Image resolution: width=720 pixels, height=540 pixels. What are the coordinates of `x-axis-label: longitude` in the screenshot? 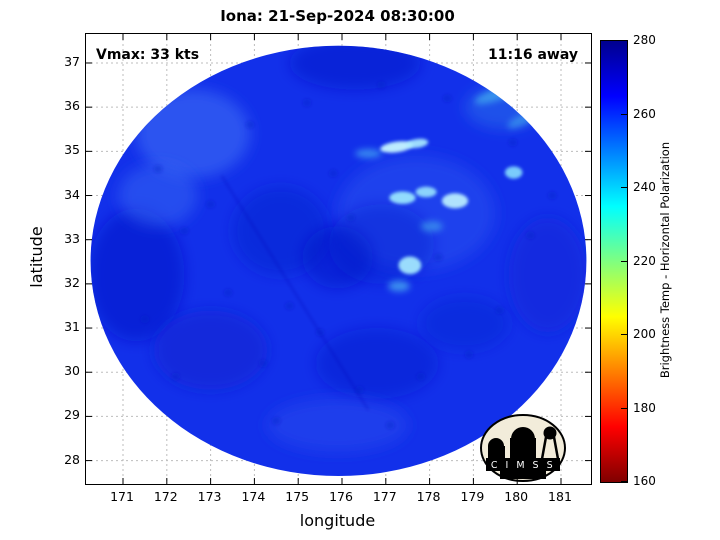 It's located at (337, 520).